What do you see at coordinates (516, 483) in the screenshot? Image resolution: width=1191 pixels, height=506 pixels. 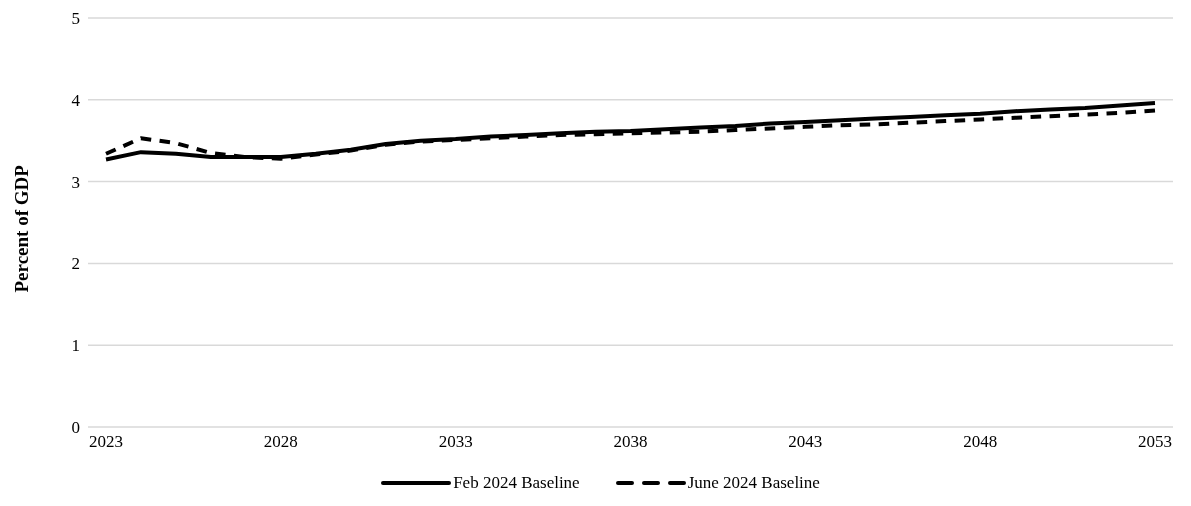 I see `legend-label: Feb 2024 Baseline` at bounding box center [516, 483].